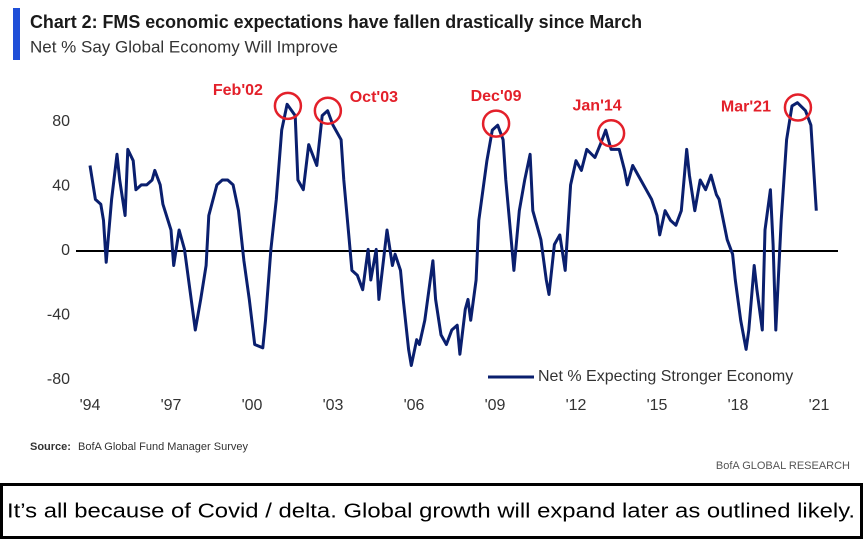 The width and height of the screenshot is (863, 541). What do you see at coordinates (597, 106) in the screenshot?
I see `annotation-label: Jan'14` at bounding box center [597, 106].